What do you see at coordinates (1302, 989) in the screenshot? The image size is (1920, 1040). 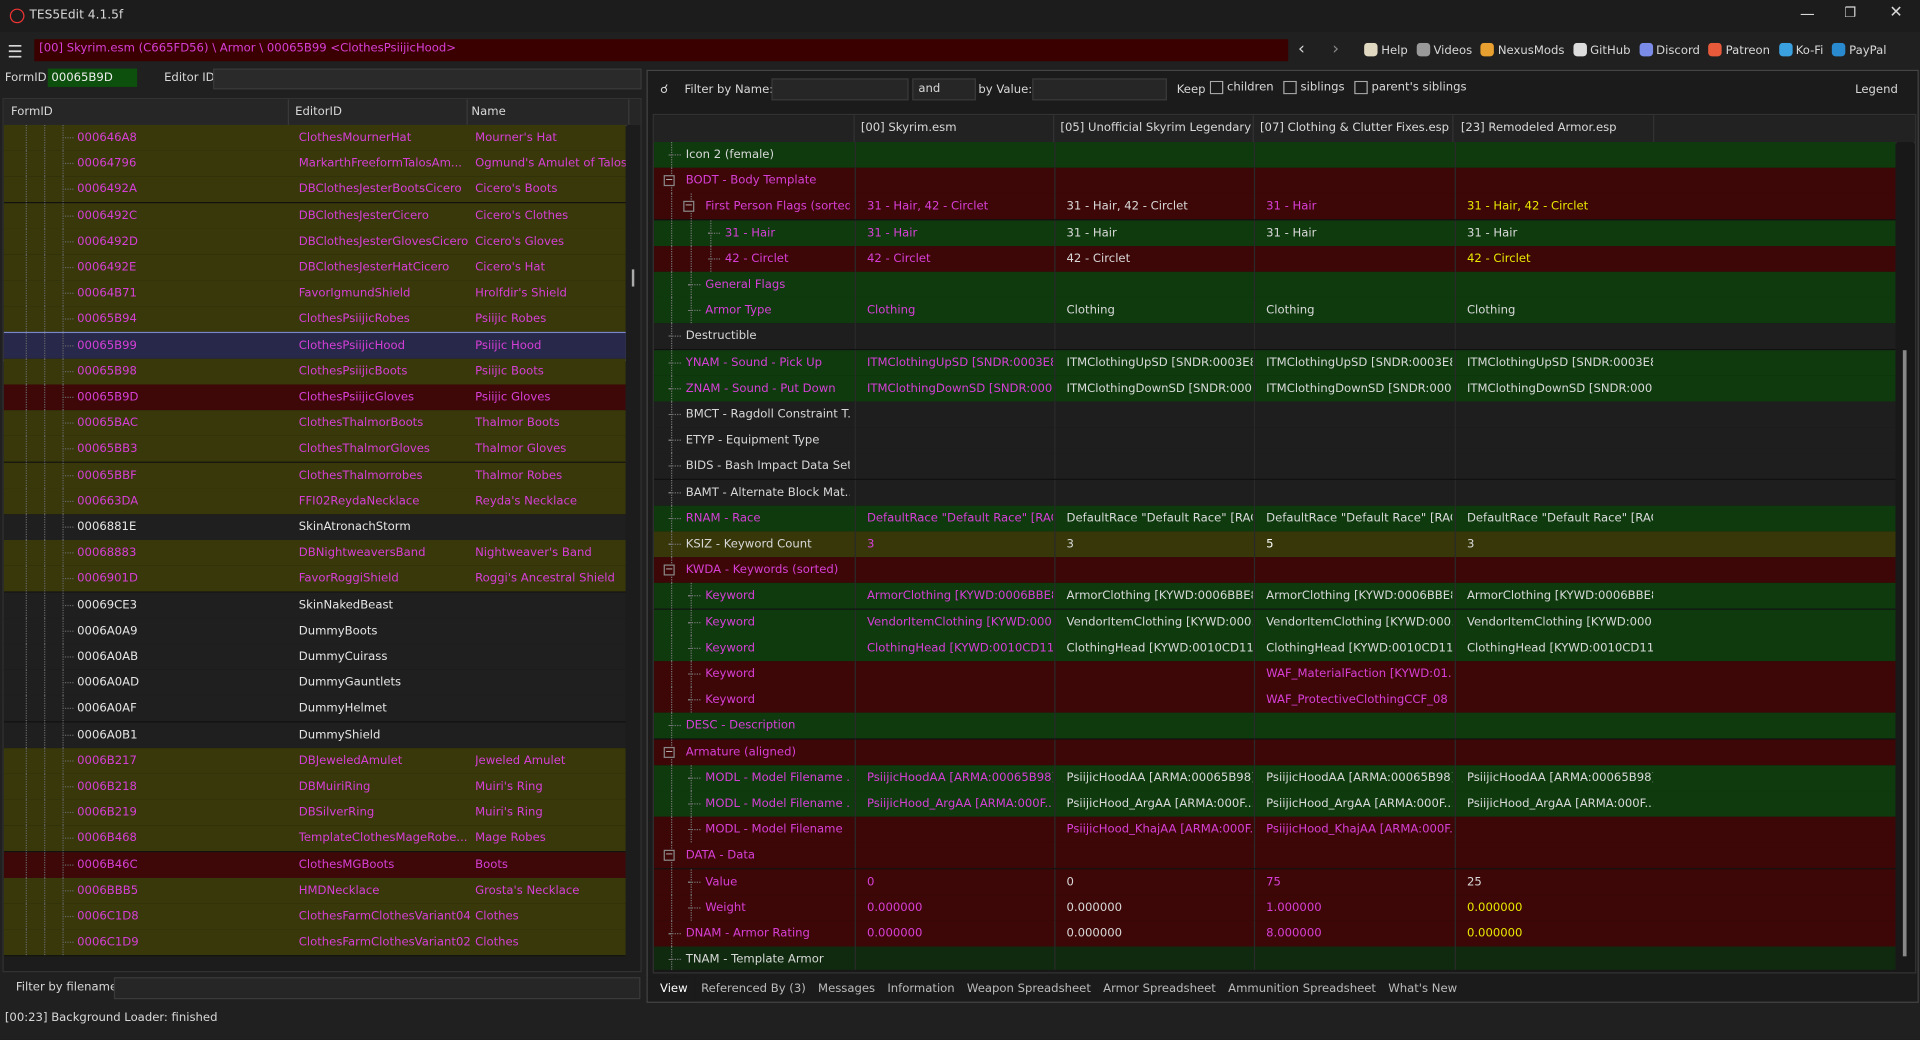 I see `tab: Ammunition Spreadsheet` at bounding box center [1302, 989].